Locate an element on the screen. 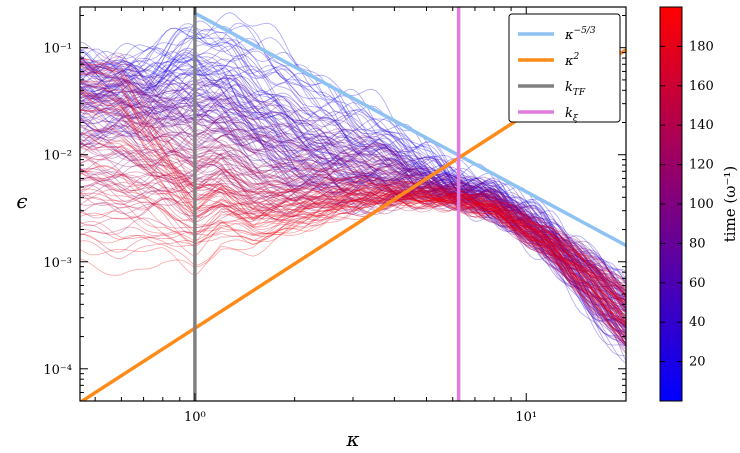 The image size is (740, 453). colorbar-tick-label: 40 is located at coordinates (697, 322).